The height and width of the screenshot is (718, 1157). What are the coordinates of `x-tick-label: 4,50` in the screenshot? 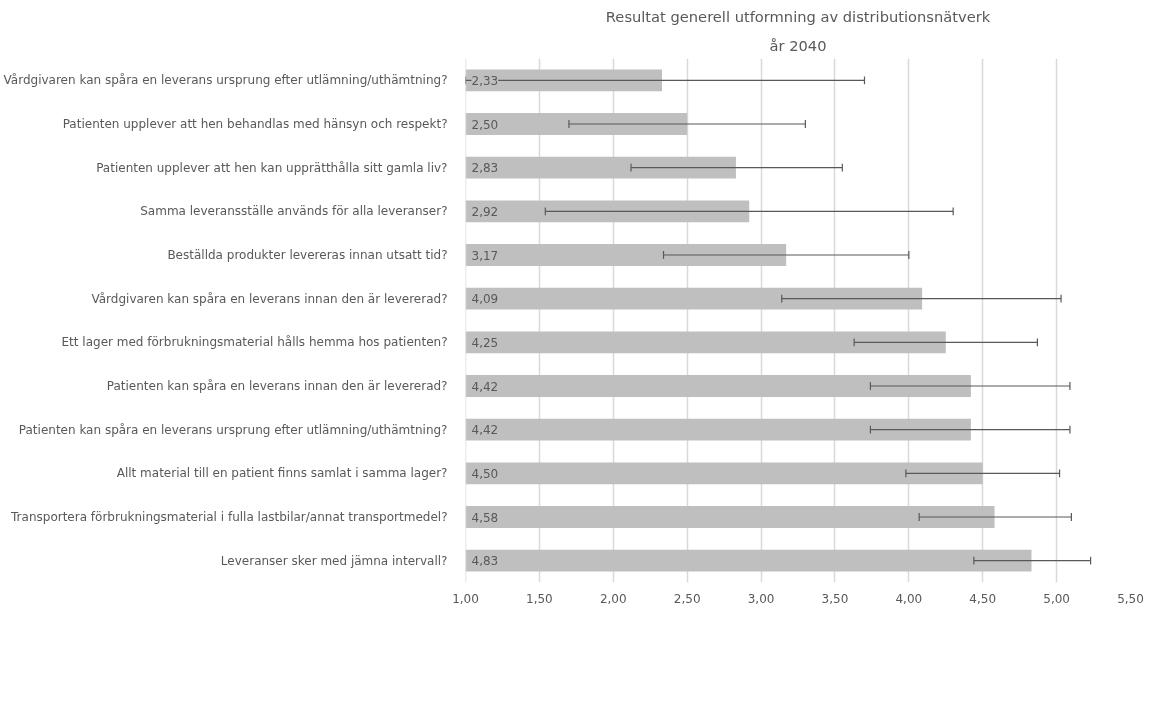 It's located at (983, 598).